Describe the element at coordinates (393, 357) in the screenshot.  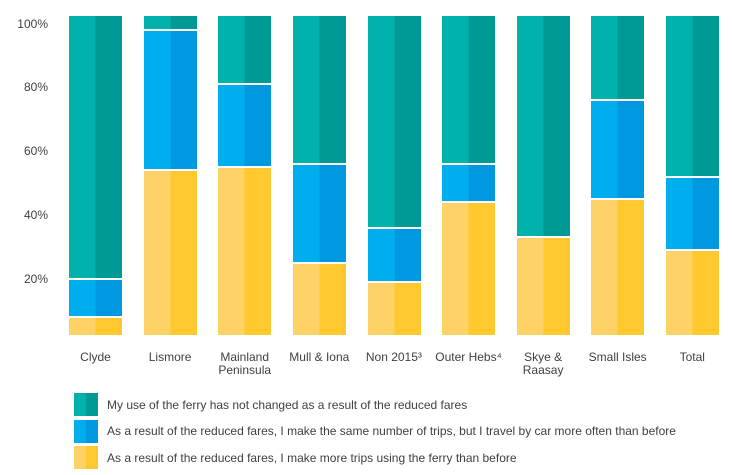
I see `x-axis-category-label: Non 2015³` at that location.